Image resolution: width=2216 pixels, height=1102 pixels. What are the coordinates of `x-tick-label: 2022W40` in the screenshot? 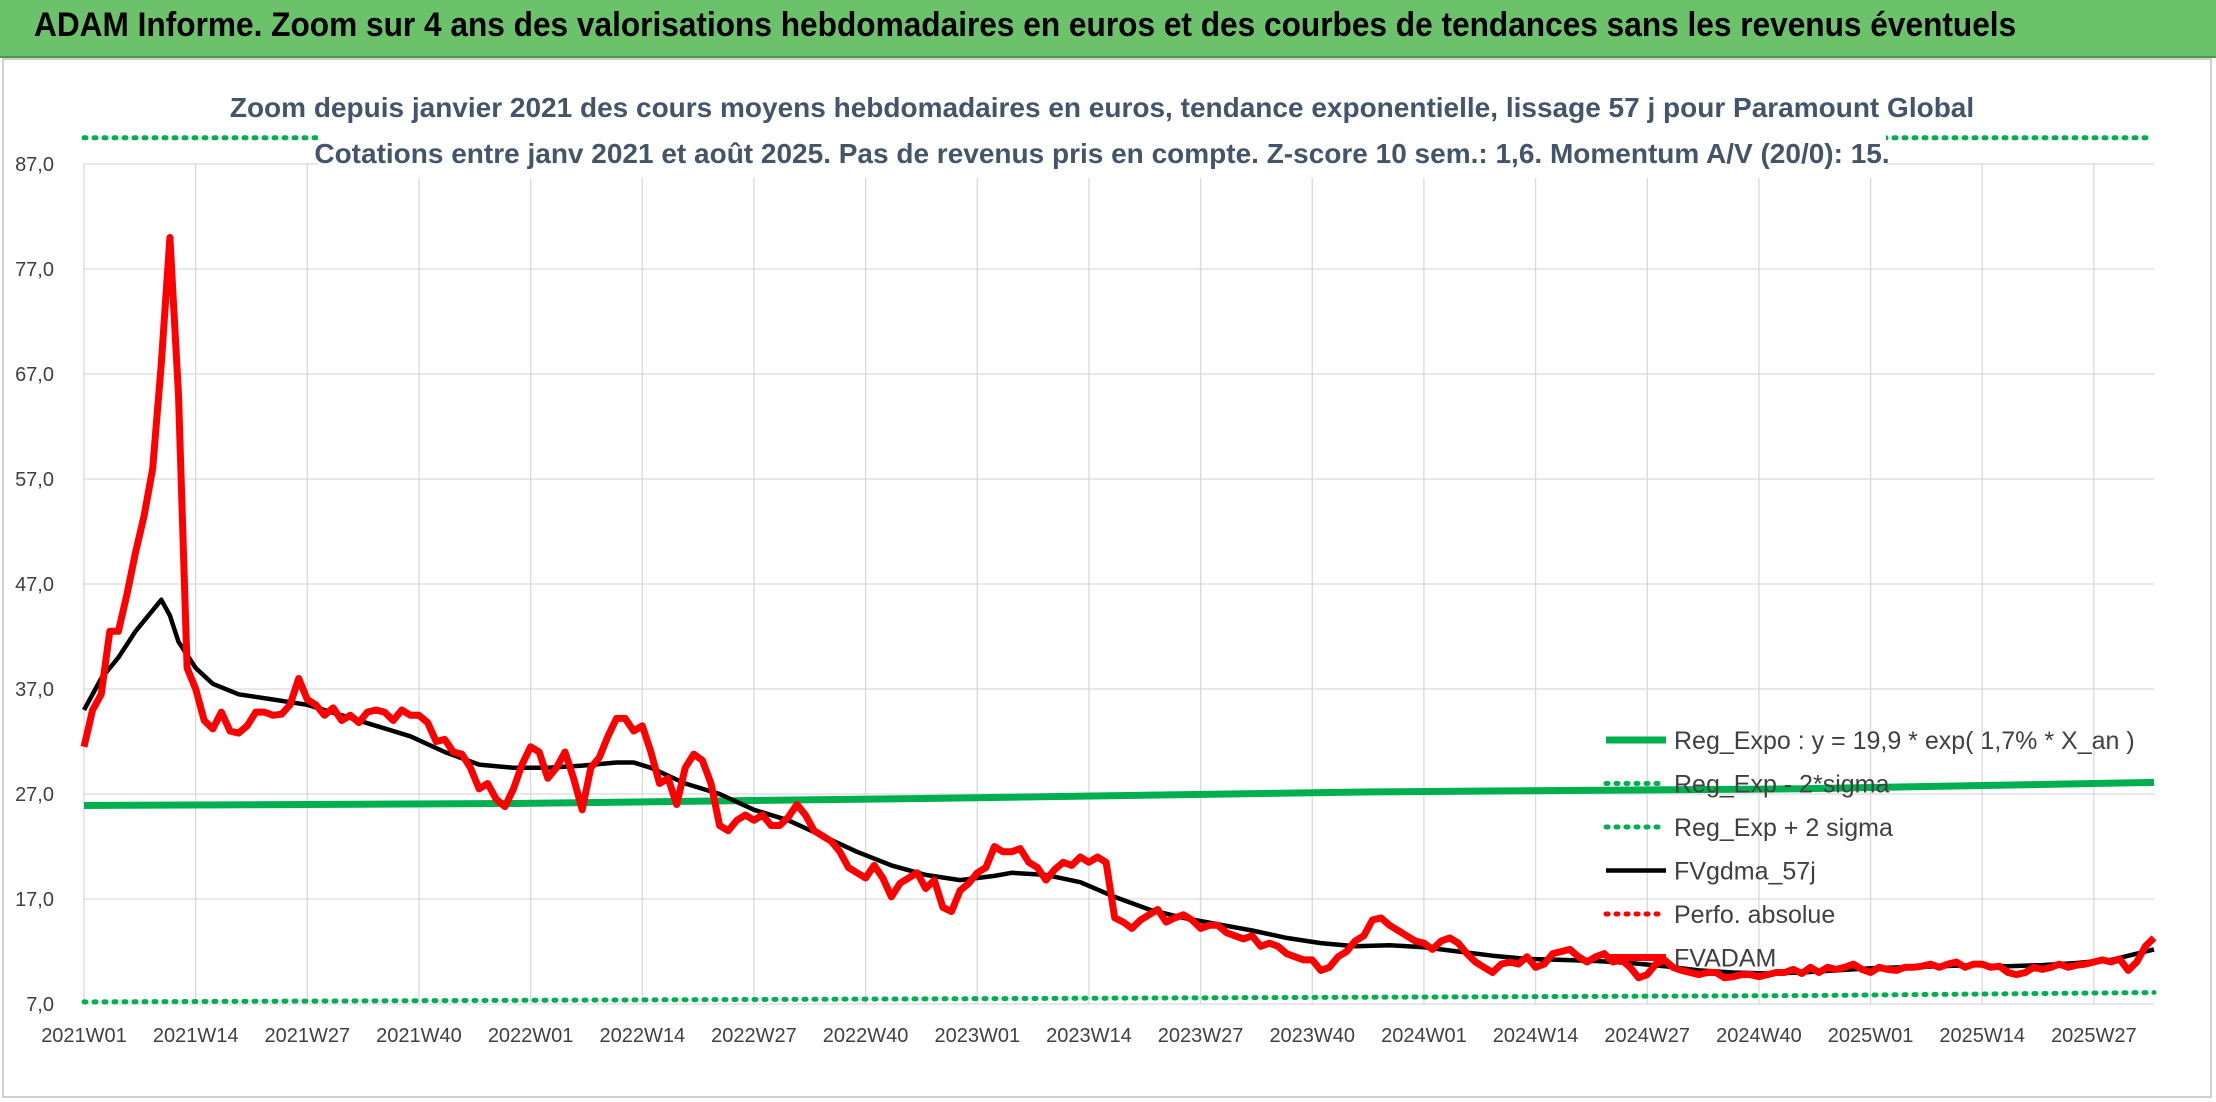 It's located at (866, 1036).